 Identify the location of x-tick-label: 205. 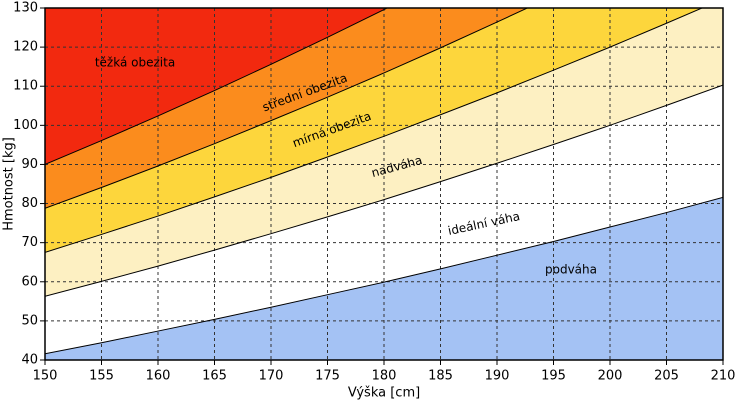
(666, 376).